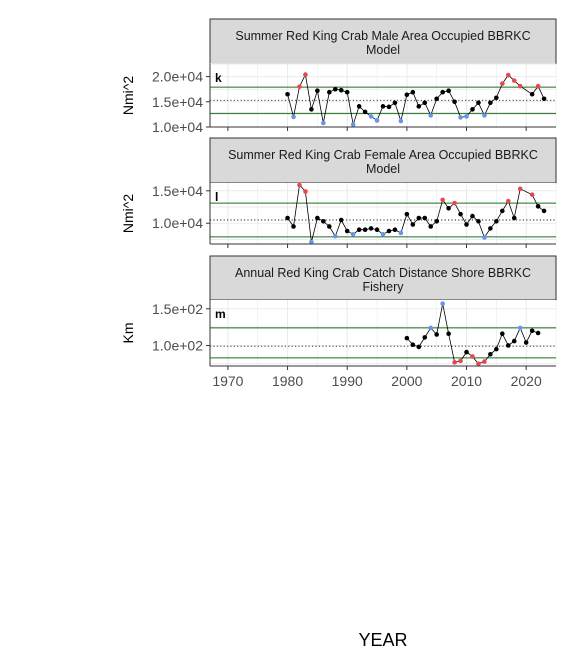  What do you see at coordinates (384, 287) in the screenshot?
I see `panel-title-line: Fishery` at bounding box center [384, 287].